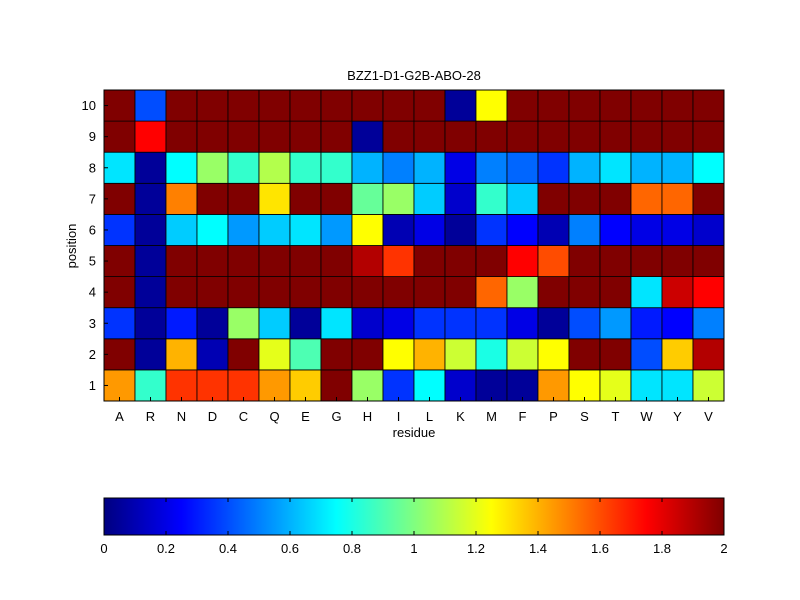 The width and height of the screenshot is (800, 600). I want to click on x-tick-label: C, so click(243, 416).